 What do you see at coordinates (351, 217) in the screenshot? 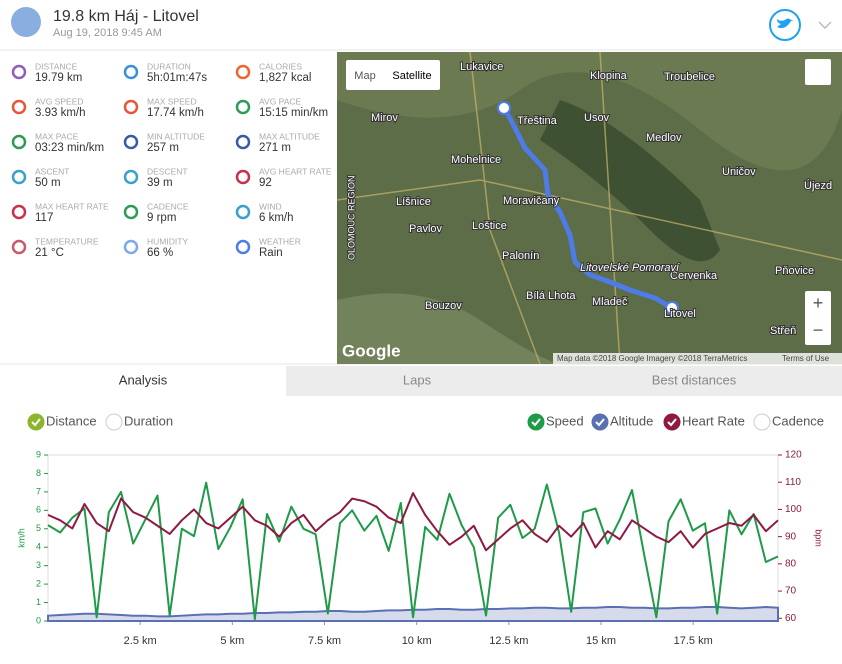
I see `region-label: OLOMOUC REGION` at bounding box center [351, 217].